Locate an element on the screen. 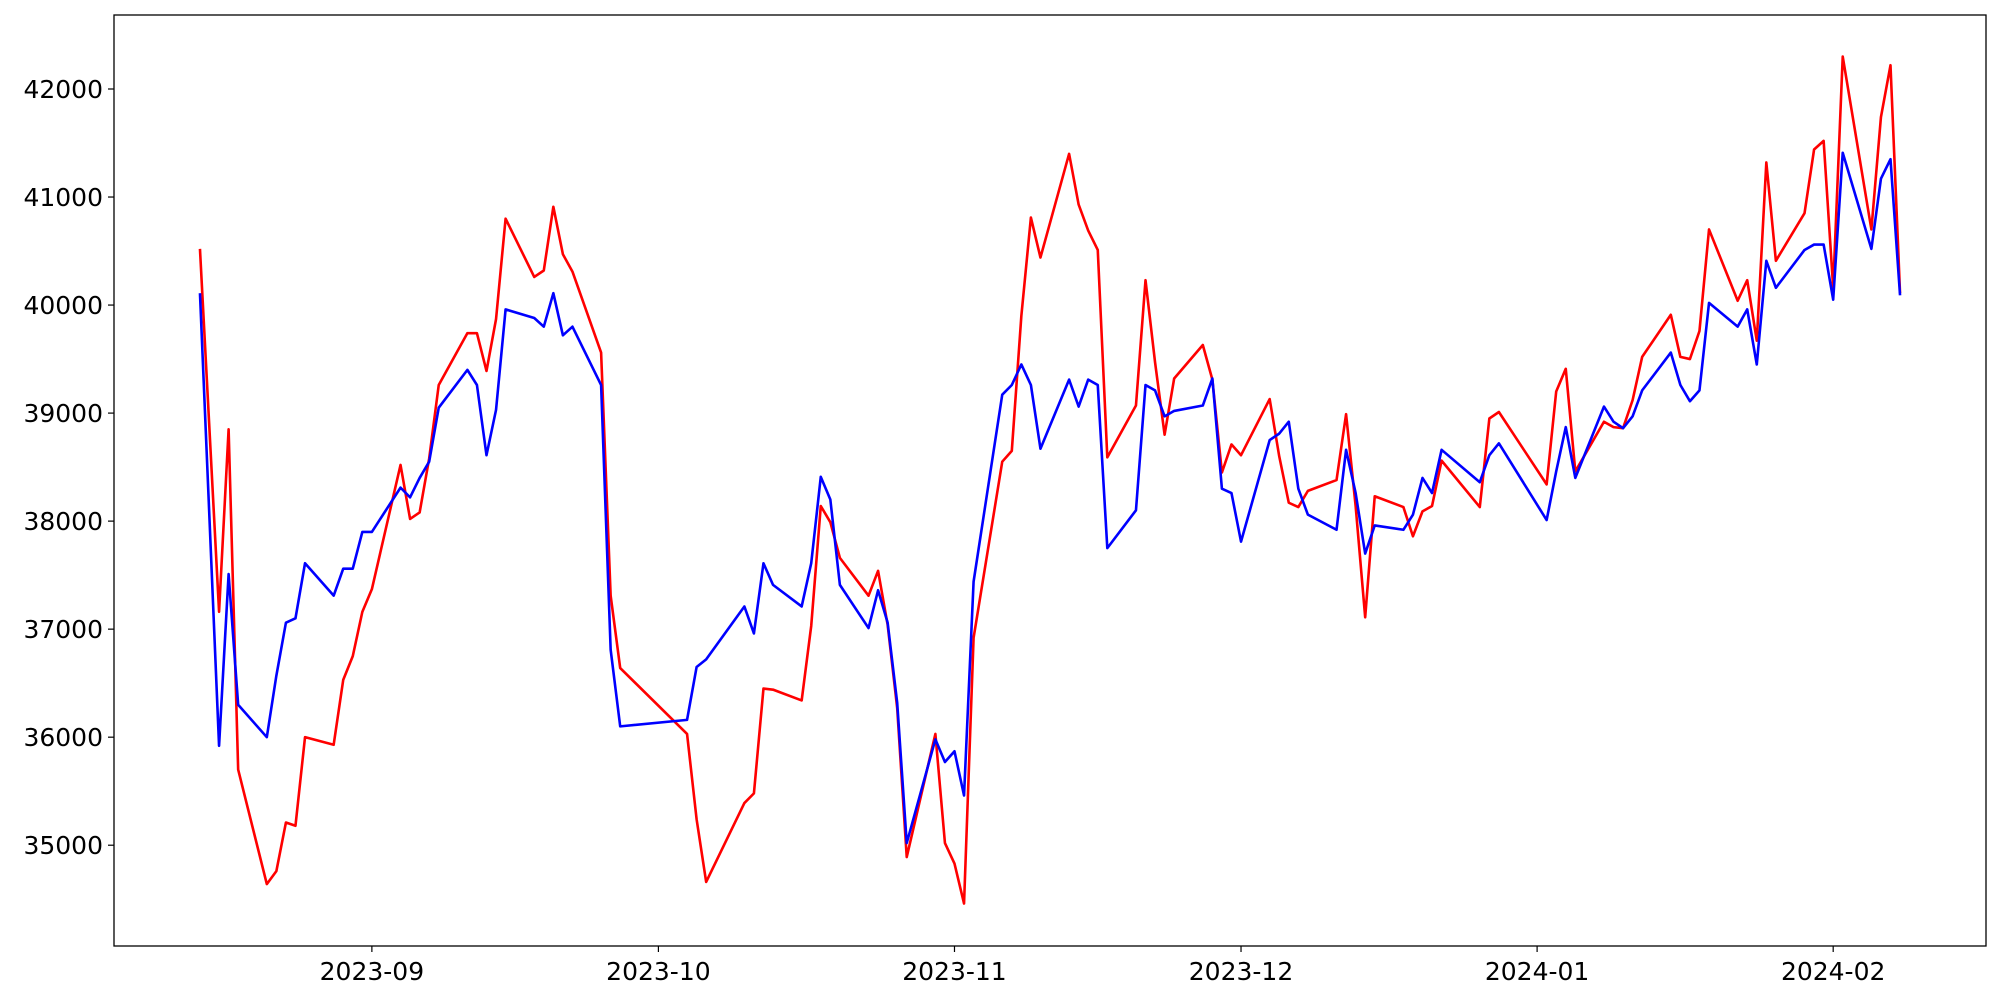  x-tick-label: 2023-11 is located at coordinates (954, 971).